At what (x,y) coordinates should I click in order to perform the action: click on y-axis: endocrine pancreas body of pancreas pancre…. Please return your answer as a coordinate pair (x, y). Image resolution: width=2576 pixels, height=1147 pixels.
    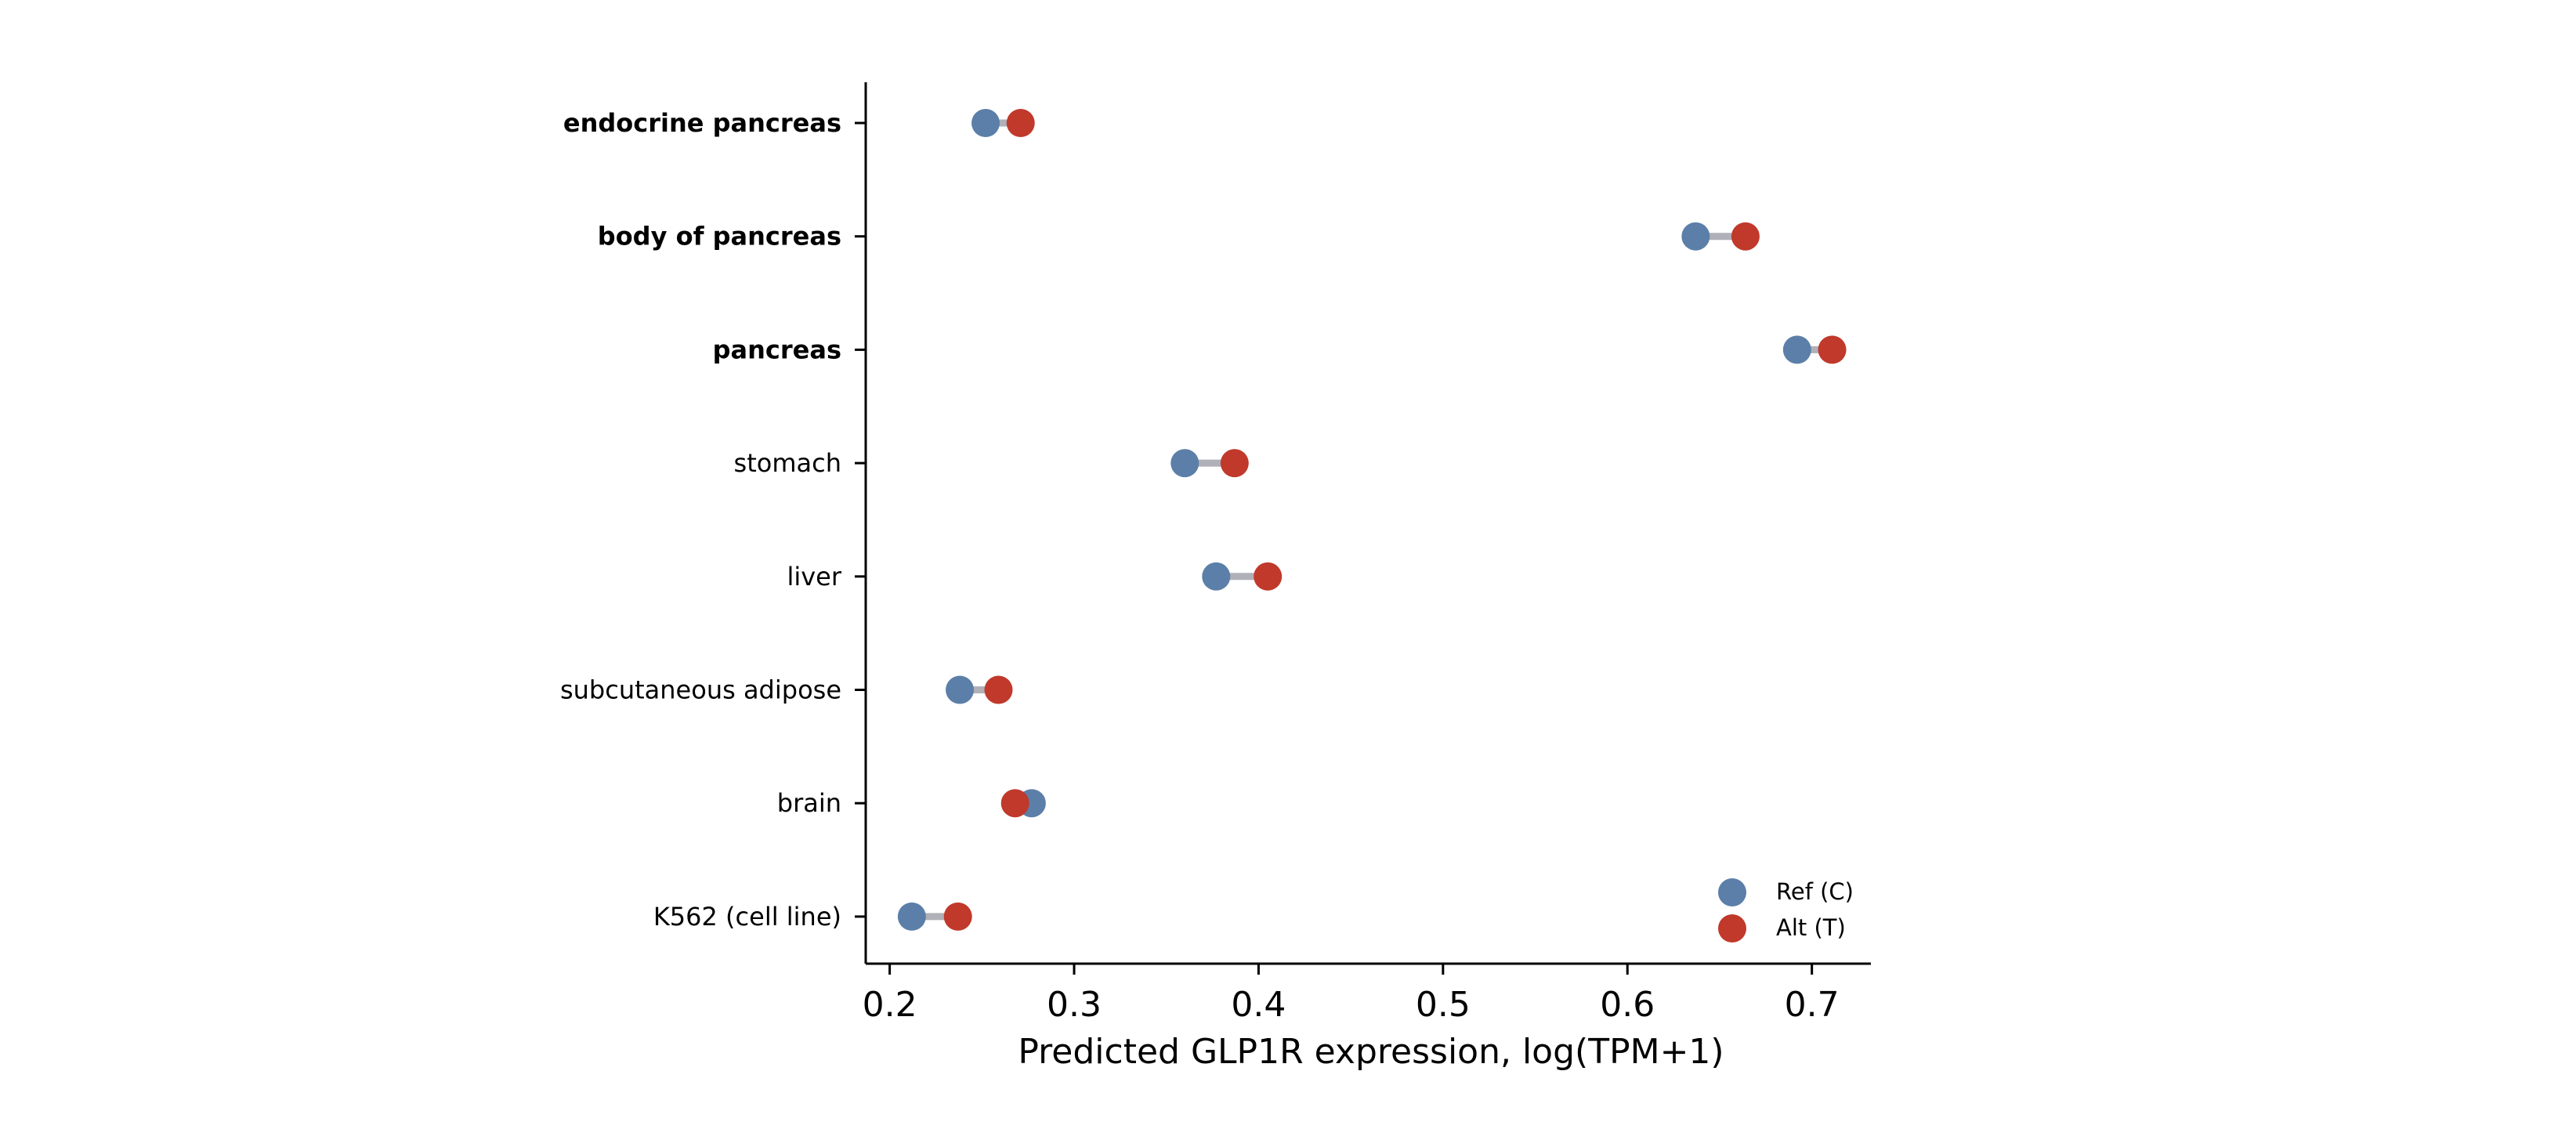
    Looking at the image, I should click on (714, 523).